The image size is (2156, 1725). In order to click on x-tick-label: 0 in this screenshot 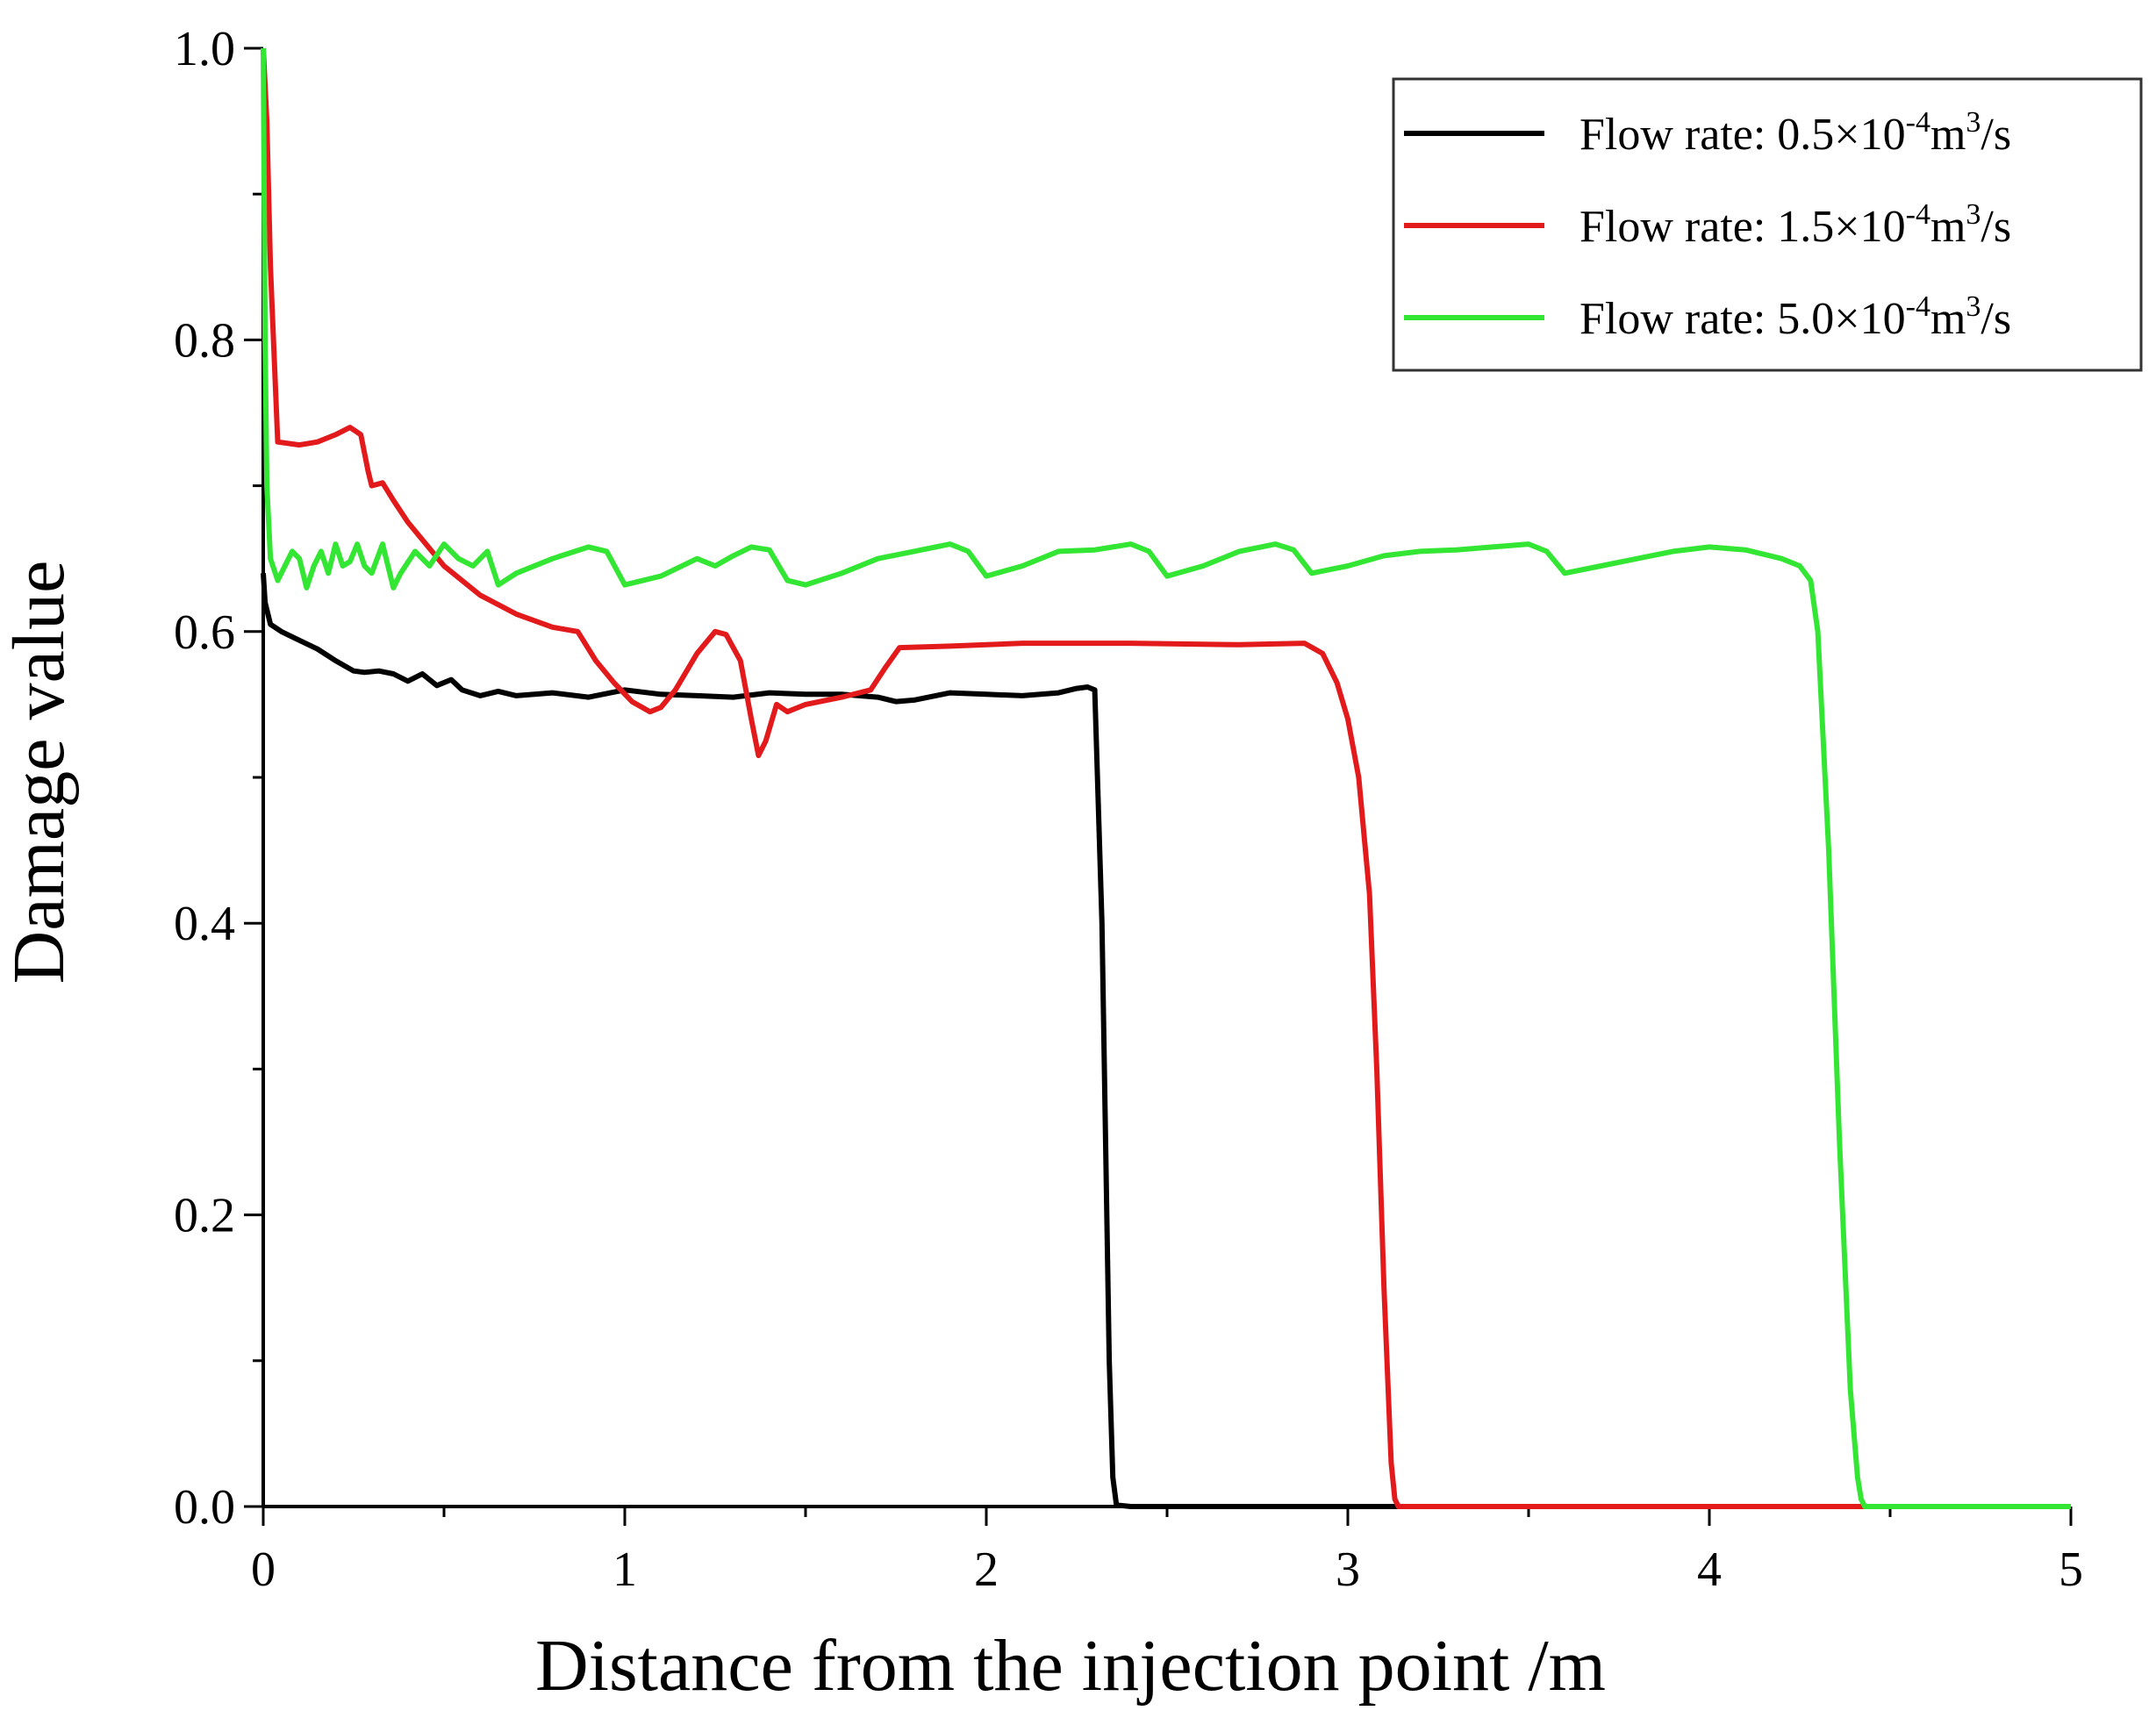, I will do `click(263, 1569)`.